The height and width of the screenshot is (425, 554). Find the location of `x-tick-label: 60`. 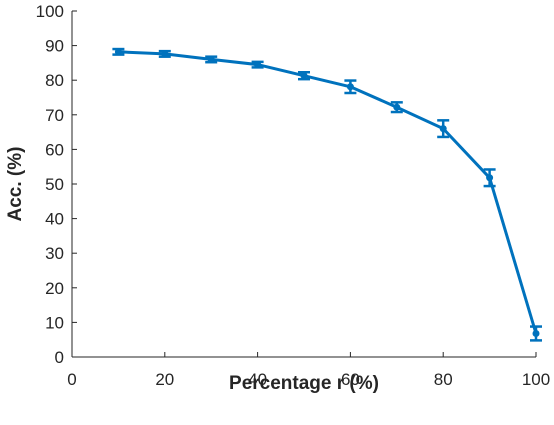

x-tick-label: 60 is located at coordinates (350, 379).